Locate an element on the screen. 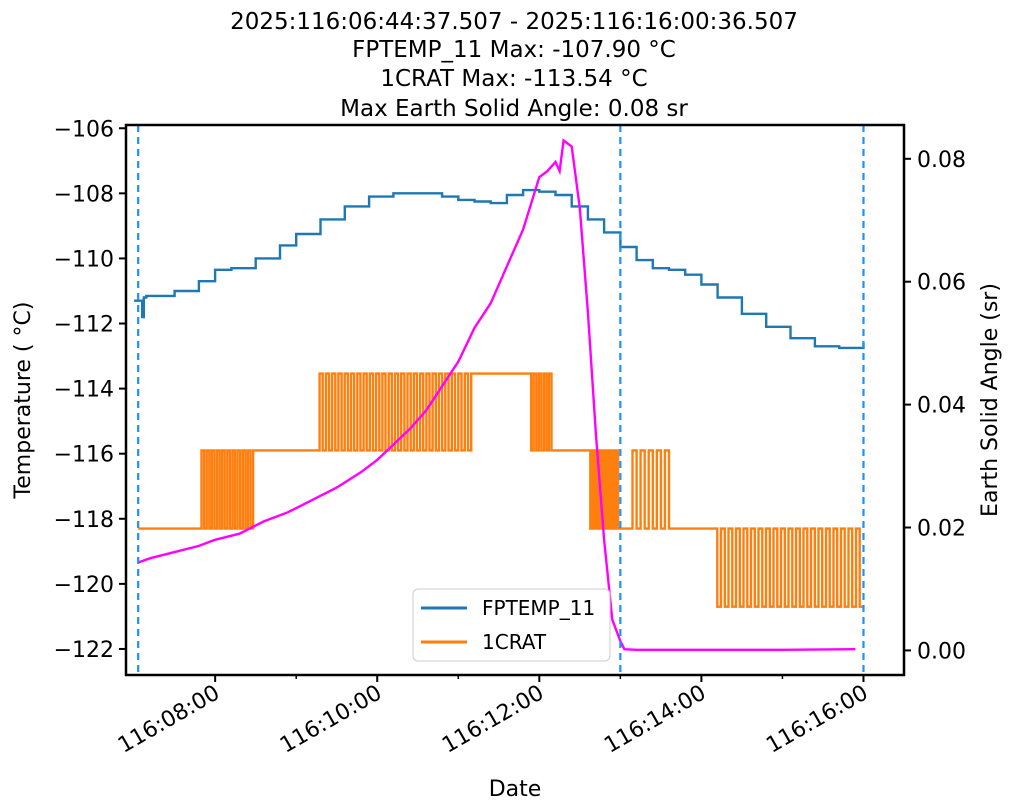 The width and height of the screenshot is (1011, 811). y2-tick-label: 0.06 is located at coordinates (941, 283).